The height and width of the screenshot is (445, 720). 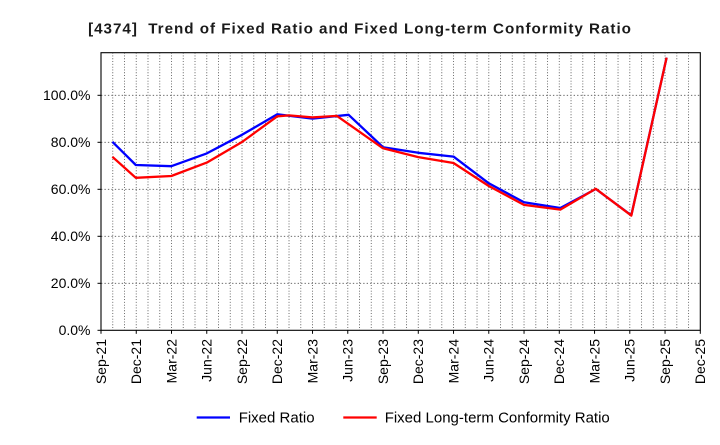 What do you see at coordinates (594, 361) in the screenshot?
I see `svg-text: Mar-25` at bounding box center [594, 361].